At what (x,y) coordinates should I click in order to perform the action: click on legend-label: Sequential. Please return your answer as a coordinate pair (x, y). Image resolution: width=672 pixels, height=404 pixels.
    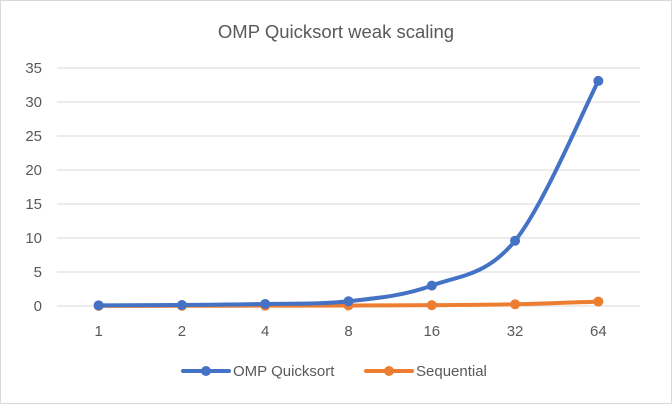
    Looking at the image, I should click on (451, 371).